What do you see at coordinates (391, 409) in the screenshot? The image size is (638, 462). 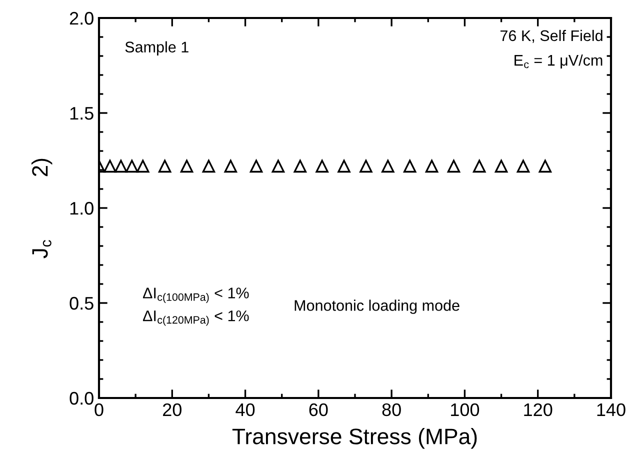 I see `x-tick-label: 80` at bounding box center [391, 409].